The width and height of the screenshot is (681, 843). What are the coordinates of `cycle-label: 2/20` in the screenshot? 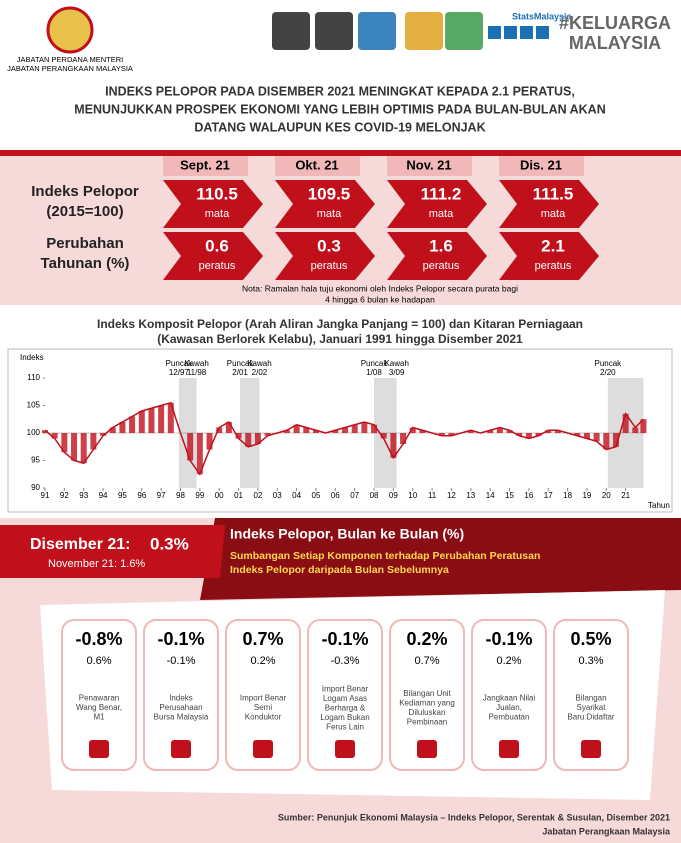 It's located at (608, 372).